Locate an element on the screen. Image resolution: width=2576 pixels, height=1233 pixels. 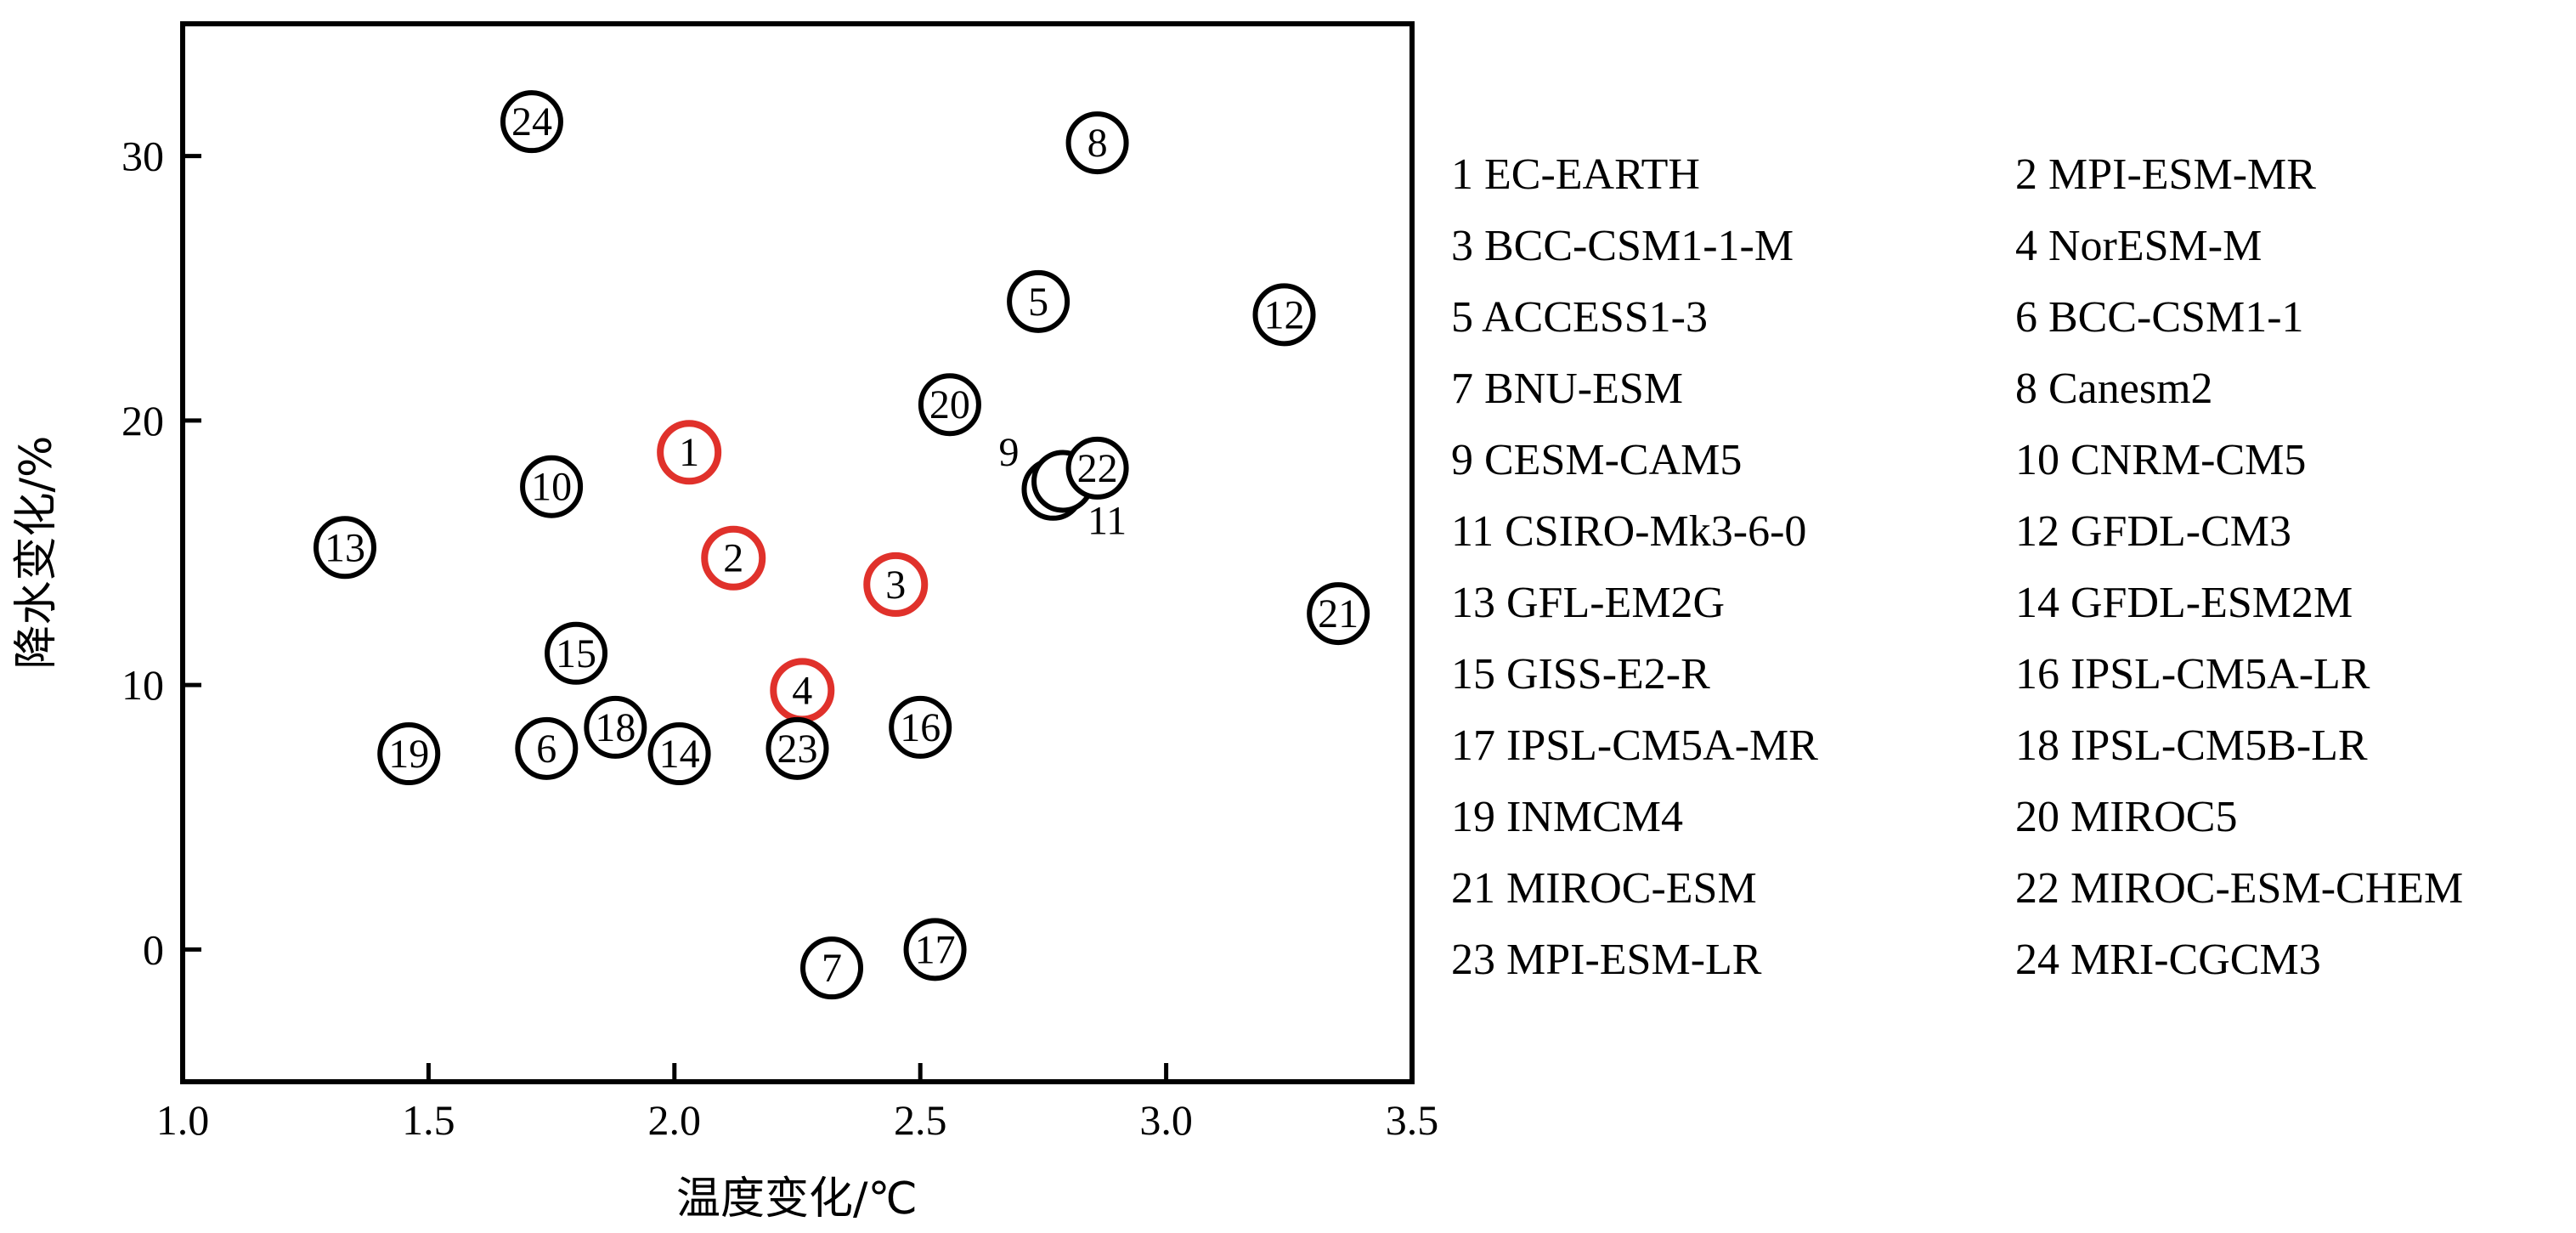
point-label: 14 is located at coordinates (679, 755).